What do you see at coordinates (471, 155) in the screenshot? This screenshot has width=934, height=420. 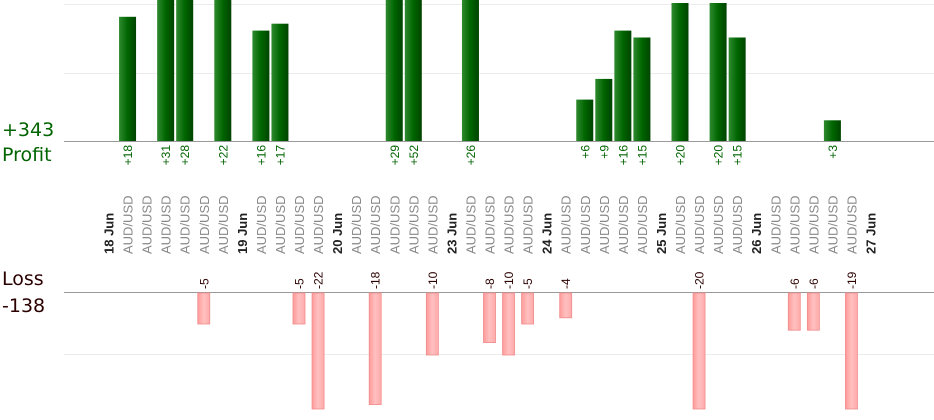 I see `profit-value-label: +26` at bounding box center [471, 155].